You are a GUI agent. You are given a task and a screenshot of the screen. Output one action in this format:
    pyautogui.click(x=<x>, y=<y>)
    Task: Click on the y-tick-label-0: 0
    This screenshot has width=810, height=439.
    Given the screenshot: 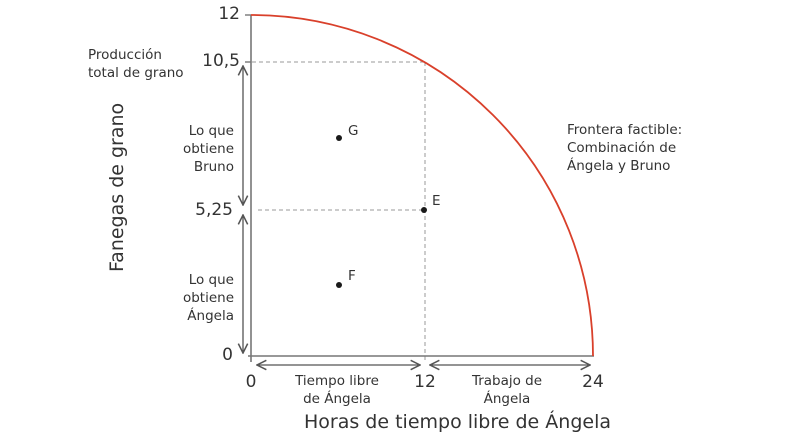 What is the action you would take?
    pyautogui.click(x=227, y=355)
    